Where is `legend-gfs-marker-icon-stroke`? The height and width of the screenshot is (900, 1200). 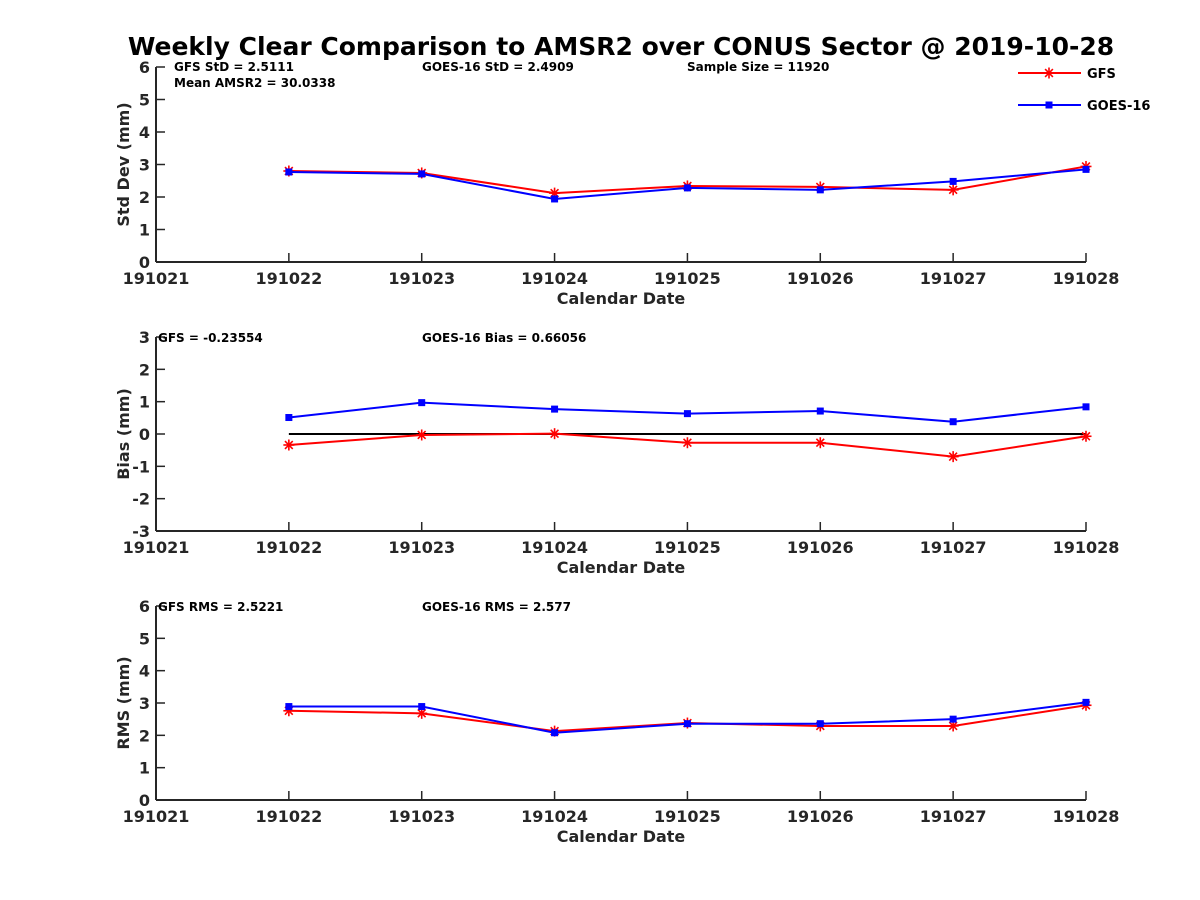
legend-gfs-marker-icon-stroke is located at coordinates (1049, 73).